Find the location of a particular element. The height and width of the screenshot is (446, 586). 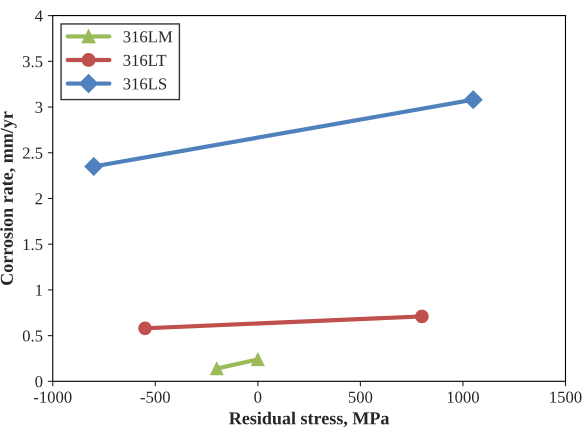

y-tick-label: 0 is located at coordinates (38, 382).